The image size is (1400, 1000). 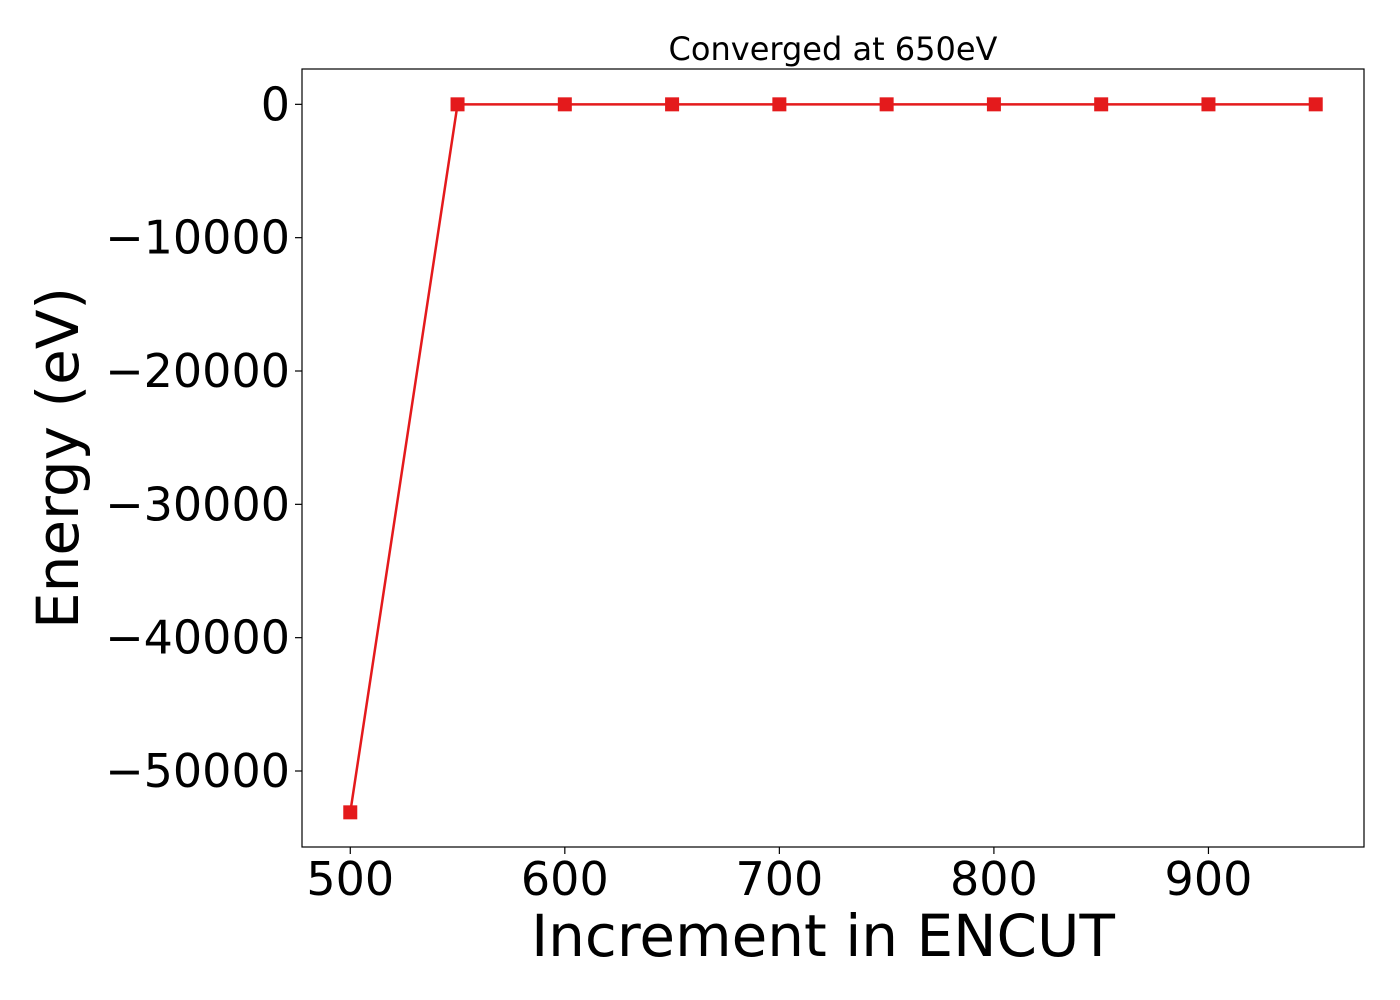 I want to click on y-axis-ticks: 0 −10000 −20000 −30000 −40000 −50000, so click(x=203, y=437).